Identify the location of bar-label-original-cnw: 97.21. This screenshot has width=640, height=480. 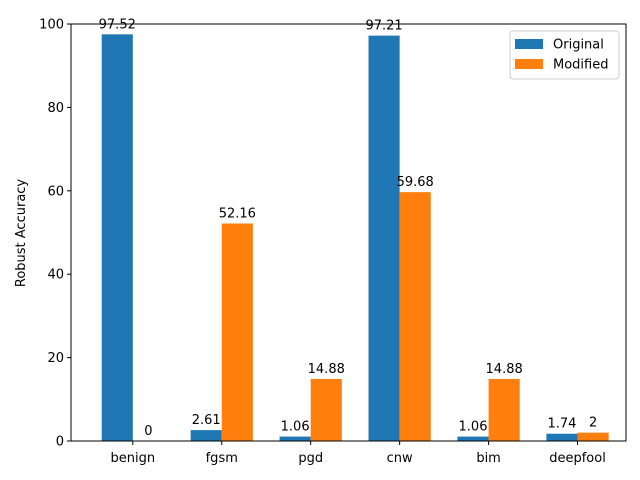
(383, 26).